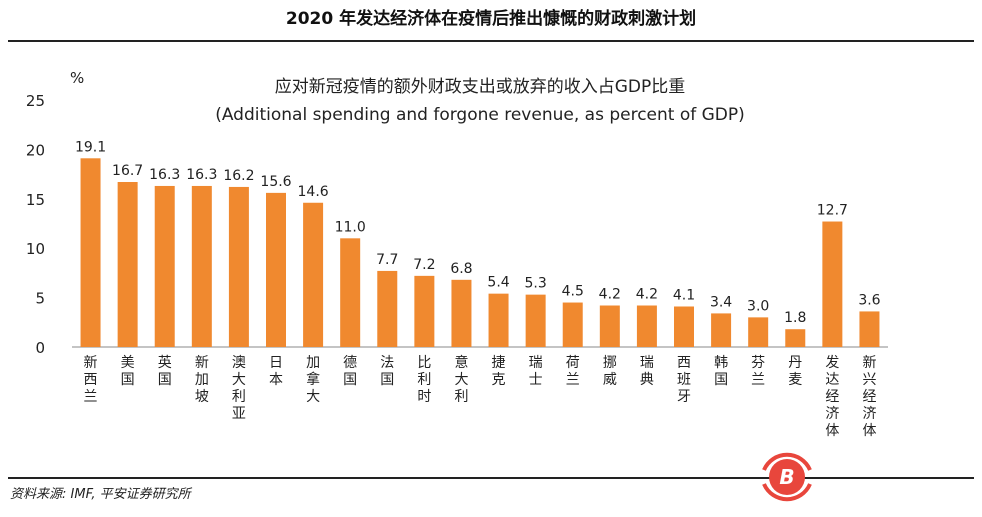  Describe the element at coordinates (90, 147) in the screenshot. I see `data-label: 19.1` at that location.